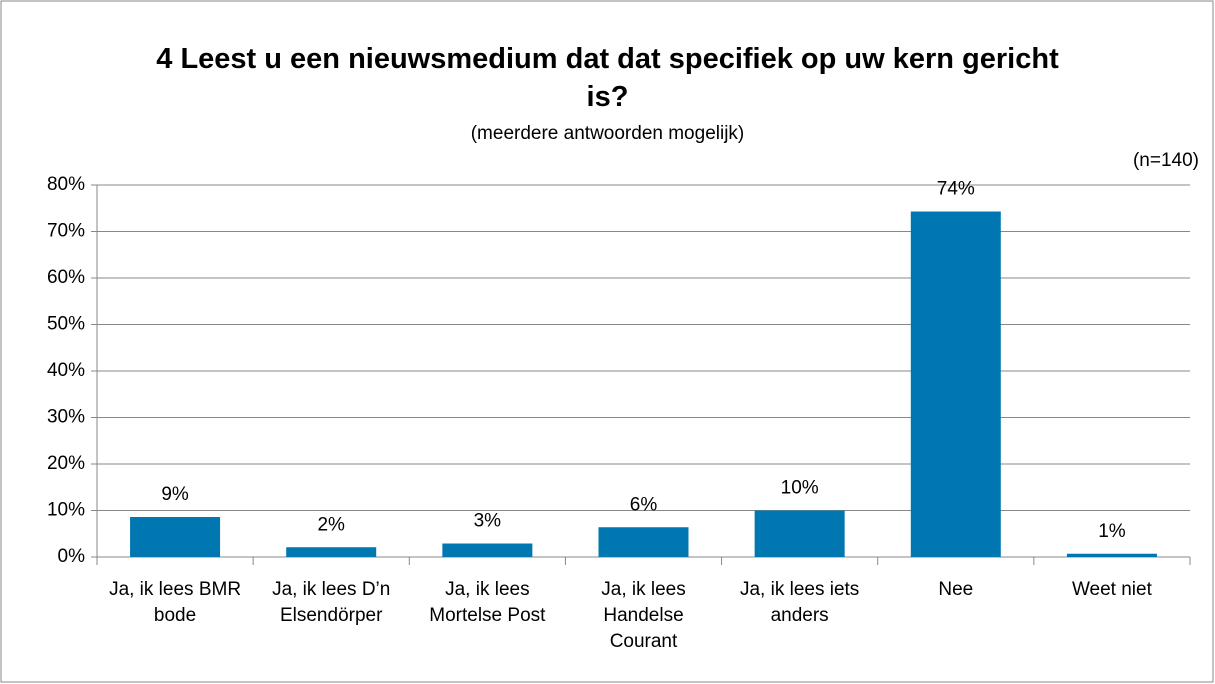  What do you see at coordinates (66, 184) in the screenshot?
I see `y-tick-label: 80%` at bounding box center [66, 184].